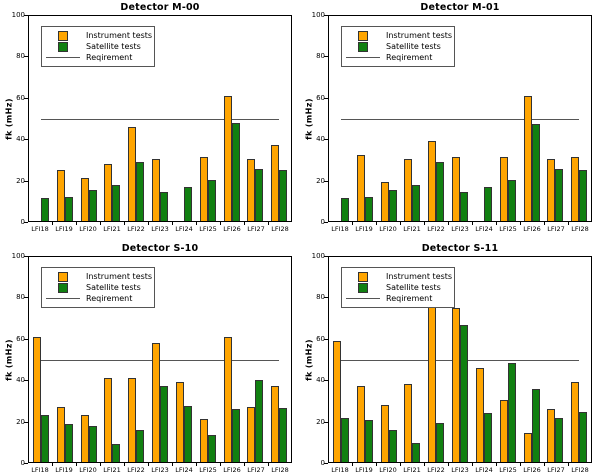 This screenshot has height=474, width=600. What do you see at coordinates (251, 190) in the screenshot?
I see `bar-instrument-lfi27` at bounding box center [251, 190].